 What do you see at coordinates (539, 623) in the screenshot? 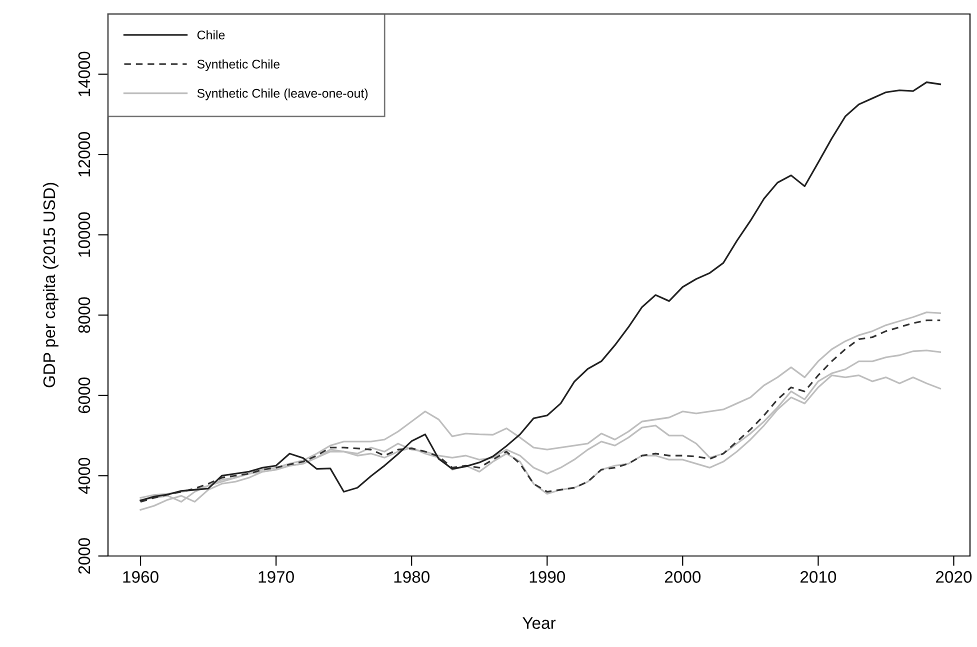
I see `x-axis-title: Year` at bounding box center [539, 623].